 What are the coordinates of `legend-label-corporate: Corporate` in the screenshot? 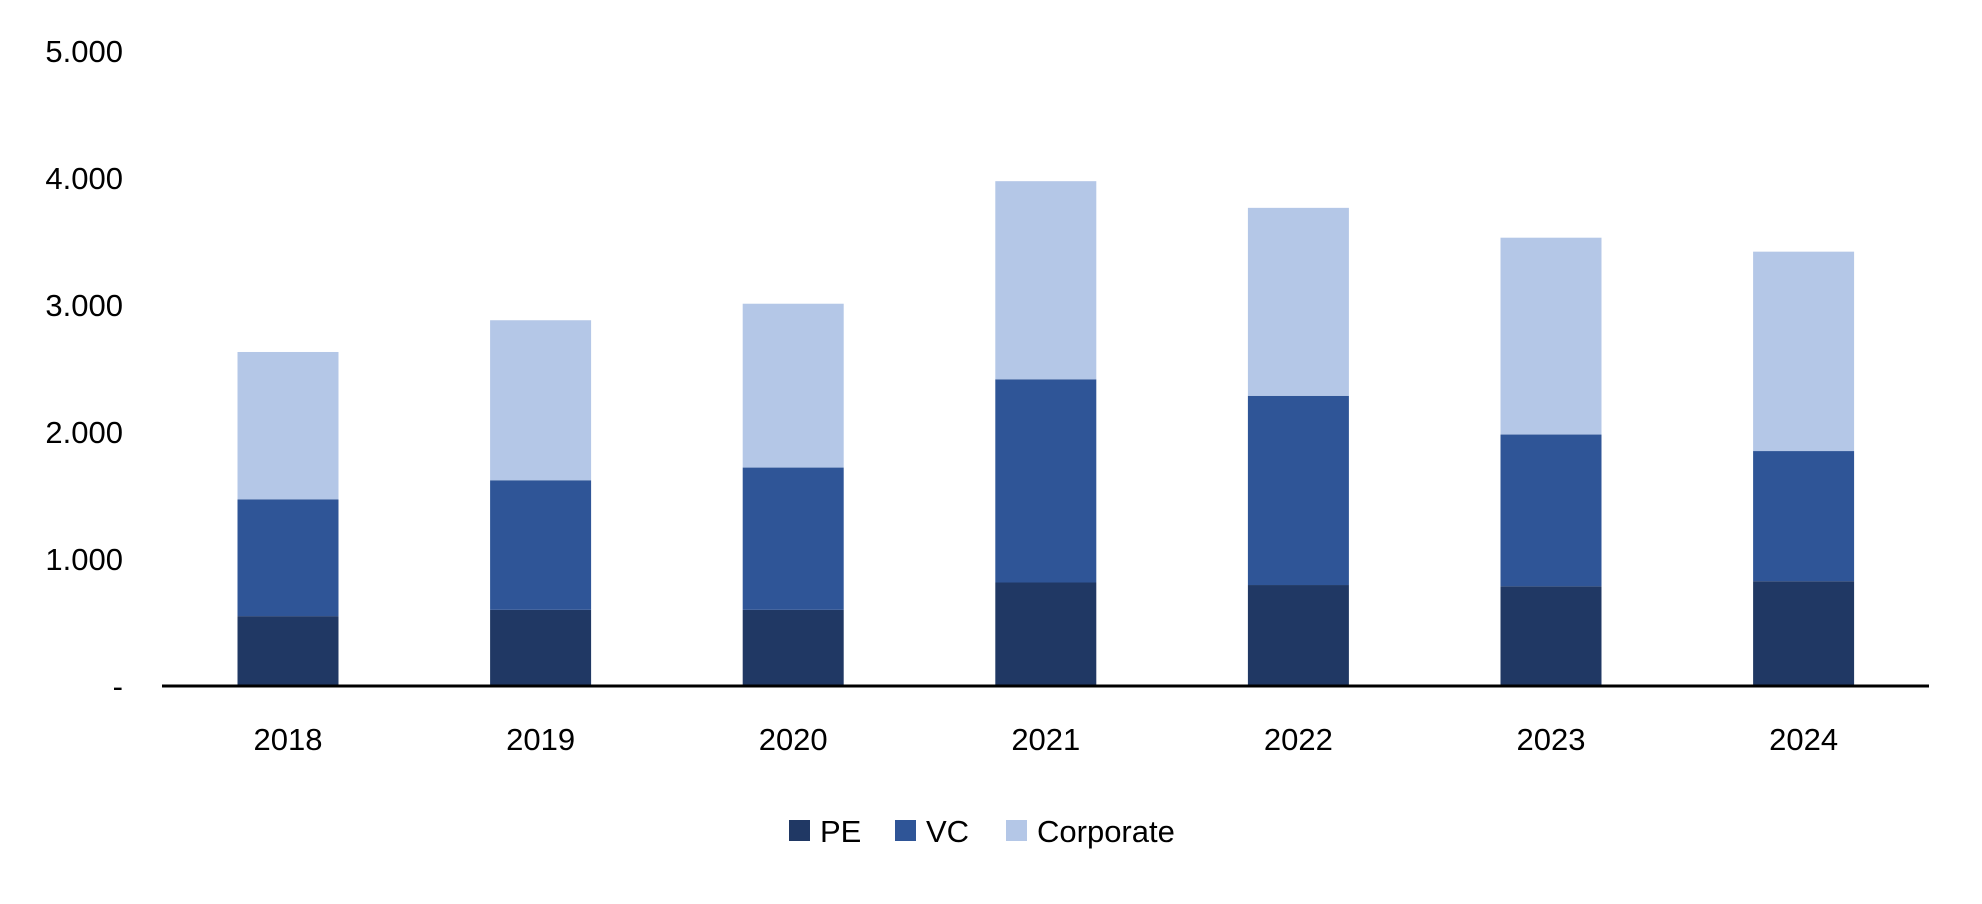 It's located at (1106, 831).